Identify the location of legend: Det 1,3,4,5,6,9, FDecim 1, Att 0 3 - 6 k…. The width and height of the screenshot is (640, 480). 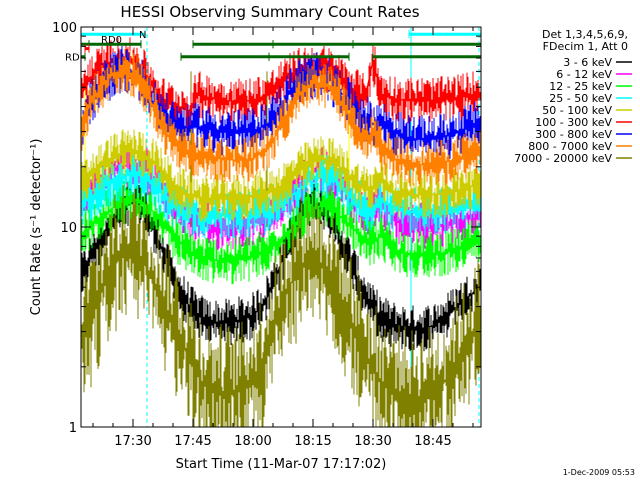
(573, 96).